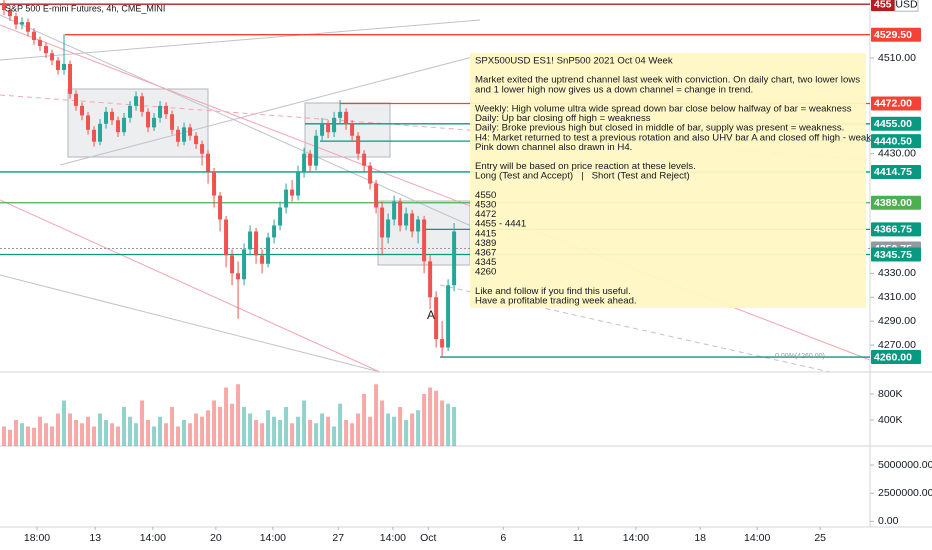 The width and height of the screenshot is (932, 550). I want to click on y-tick-label: 5000000.00, so click(905, 465).